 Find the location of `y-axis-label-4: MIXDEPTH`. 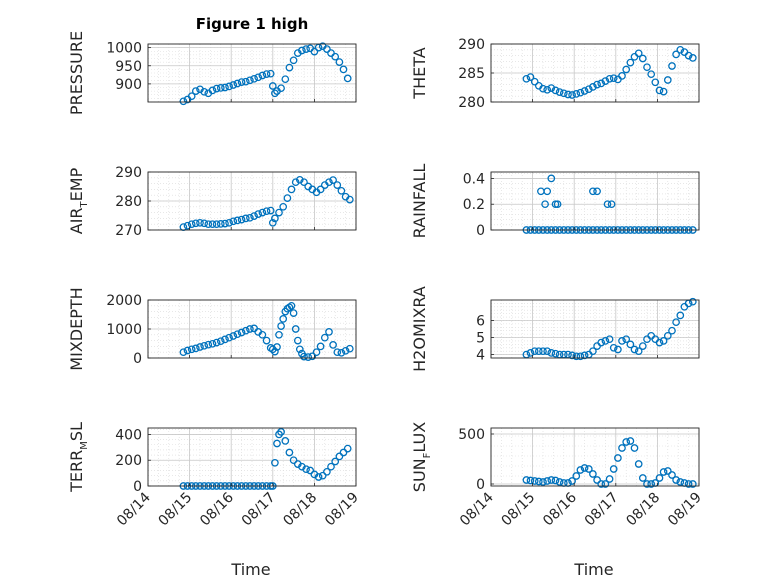

y-axis-label-4: MIXDEPTH is located at coordinates (76, 328).